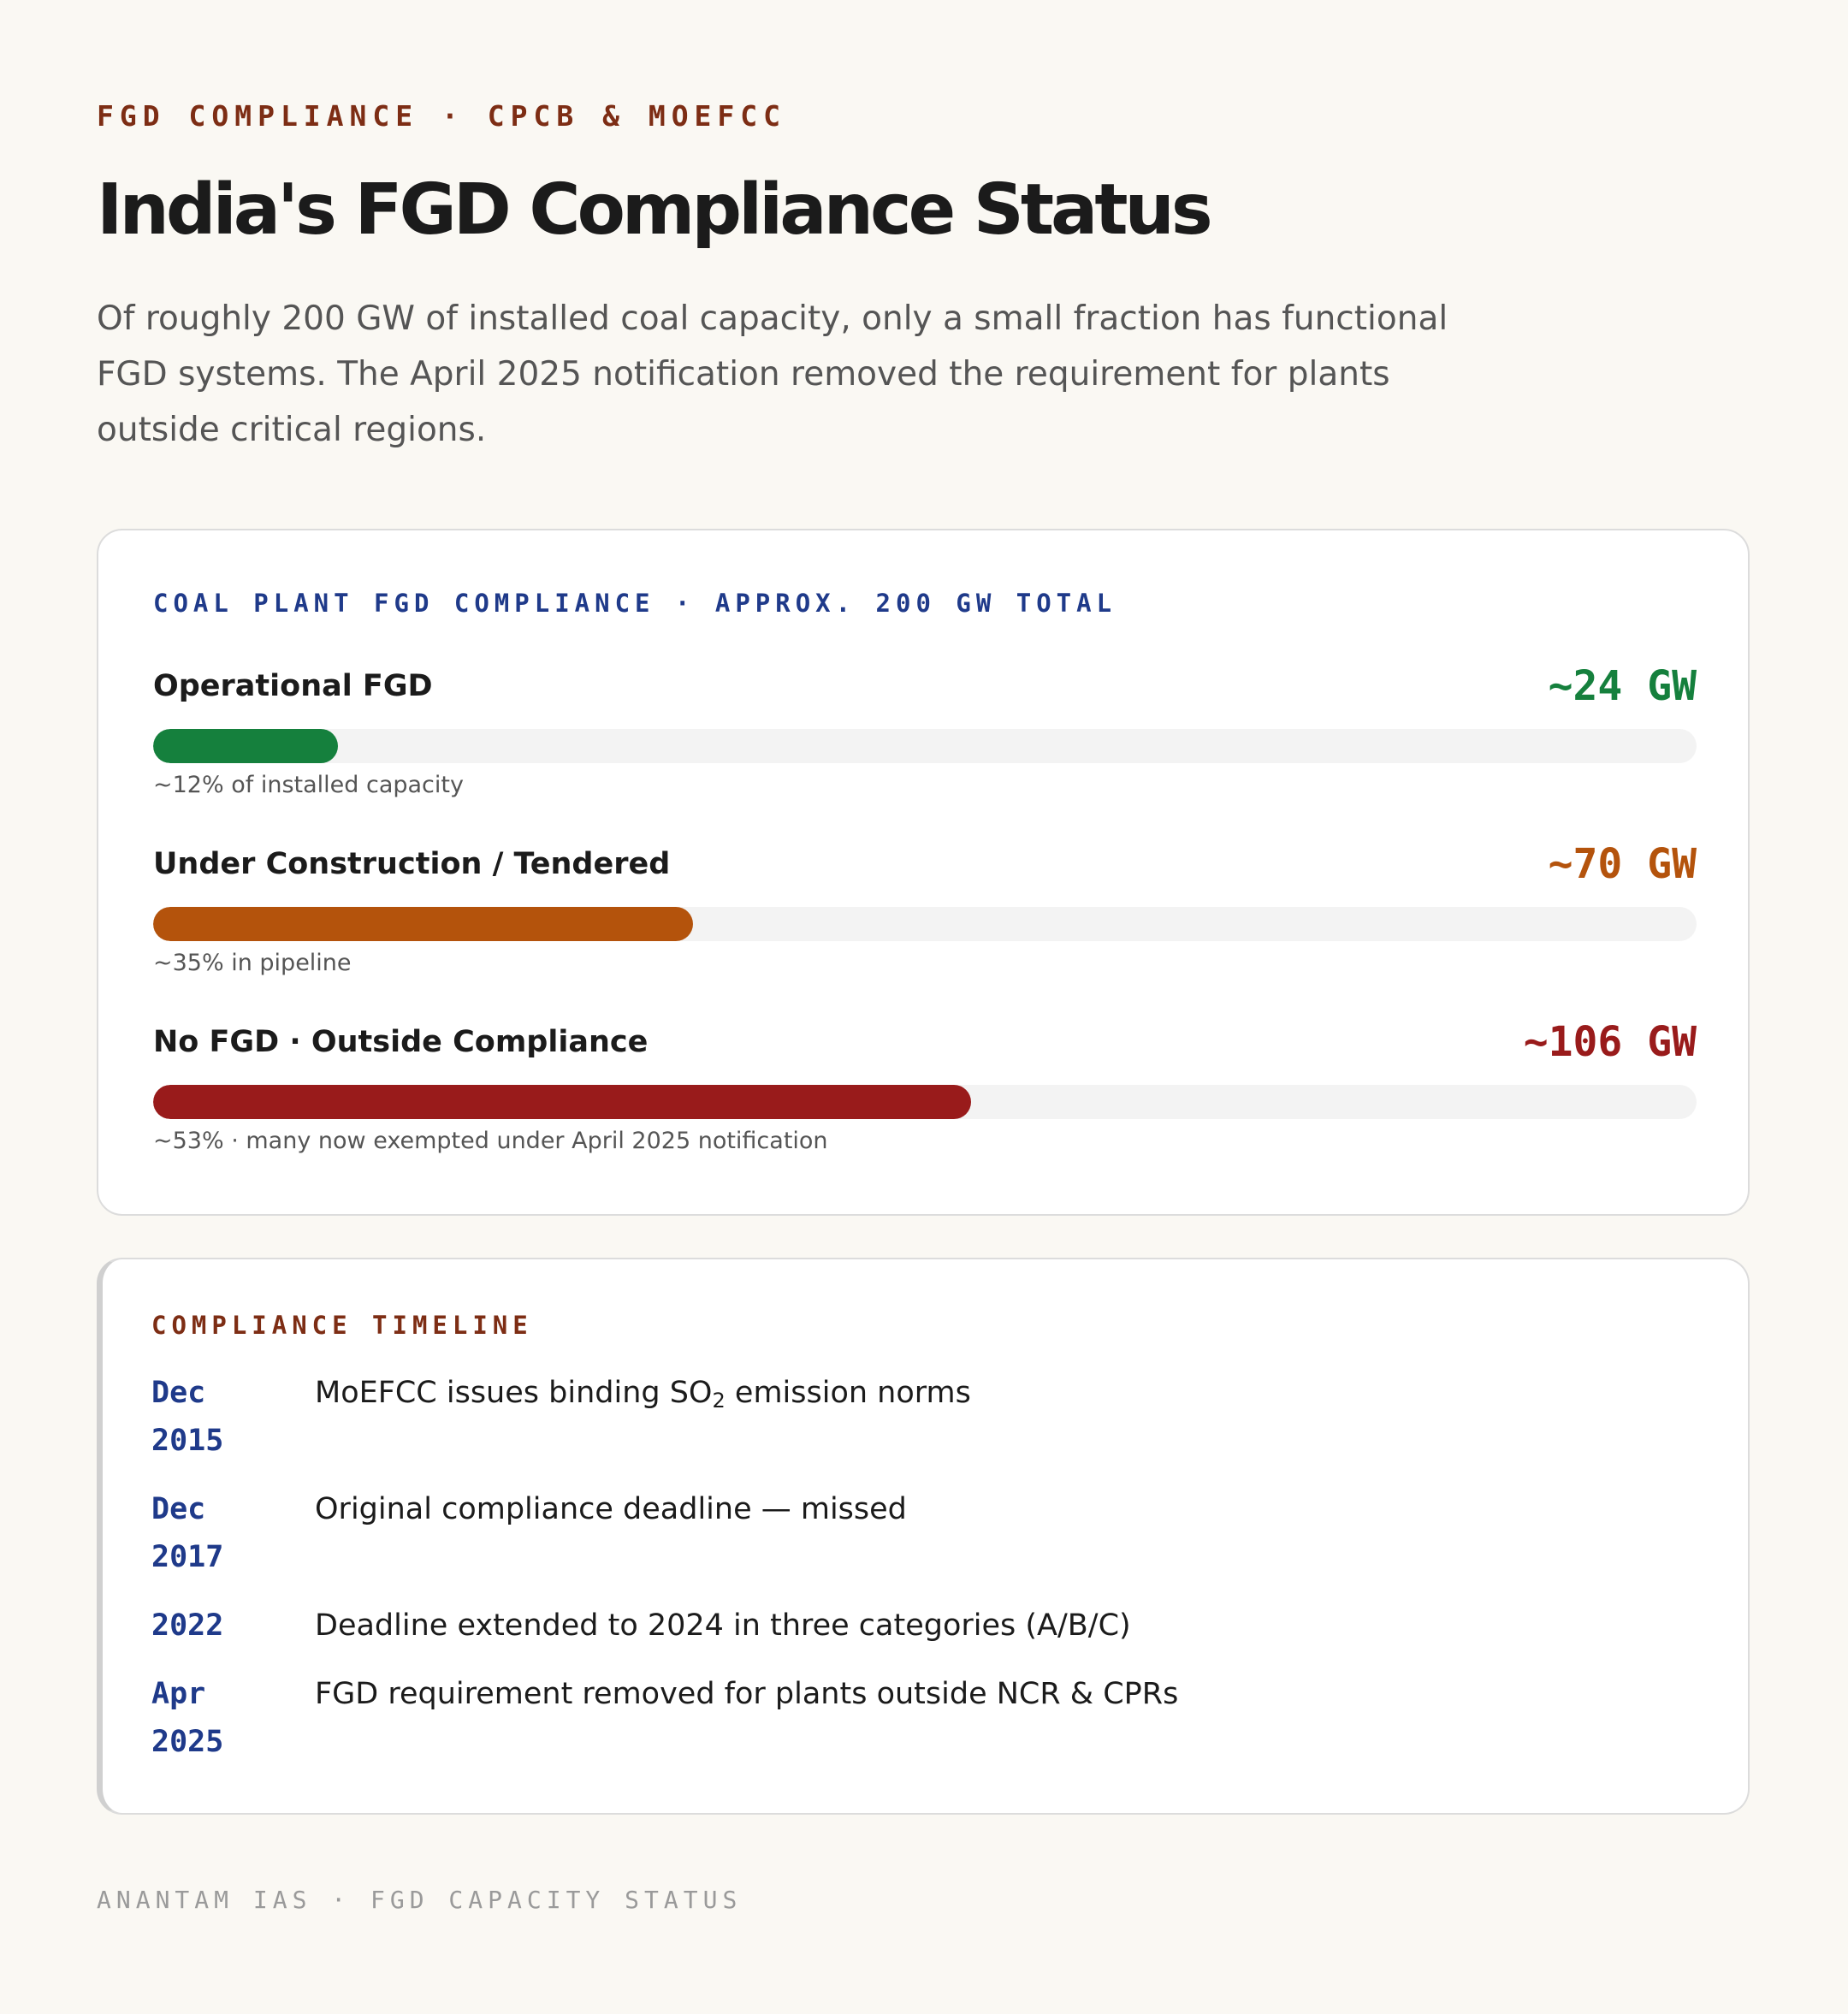 Image resolution: width=1848 pixels, height=2014 pixels. What do you see at coordinates (423, 924) in the screenshot?
I see `bar-fill-under-construction` at bounding box center [423, 924].